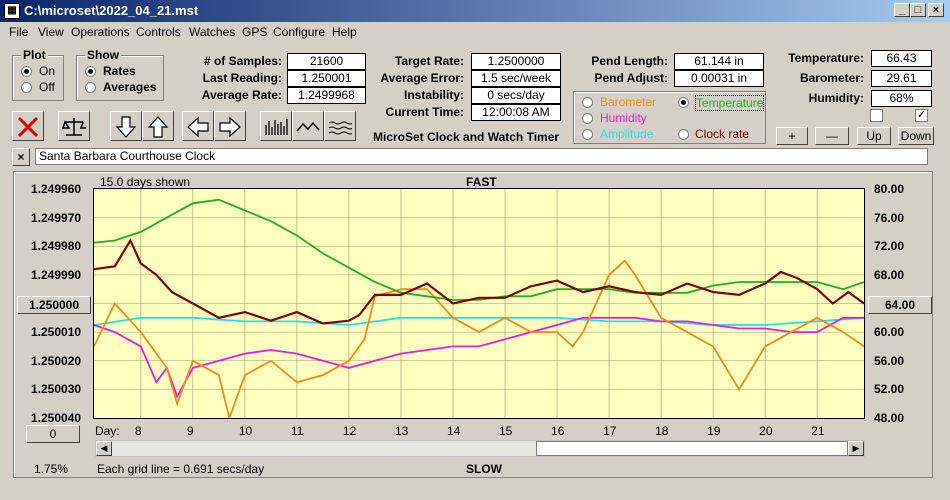 Image resolution: width=950 pixels, height=500 pixels. What do you see at coordinates (516, 112) in the screenshot?
I see `current-time-value: 12:00:08 AM` at bounding box center [516, 112].